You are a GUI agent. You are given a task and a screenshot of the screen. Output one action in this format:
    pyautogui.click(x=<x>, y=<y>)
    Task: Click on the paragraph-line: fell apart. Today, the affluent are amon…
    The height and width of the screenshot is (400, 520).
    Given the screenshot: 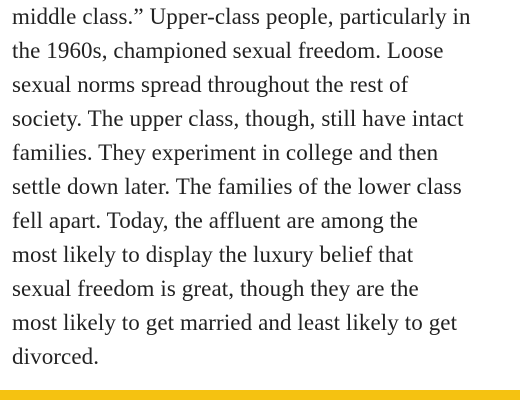 What is the action you would take?
    pyautogui.click(x=215, y=220)
    